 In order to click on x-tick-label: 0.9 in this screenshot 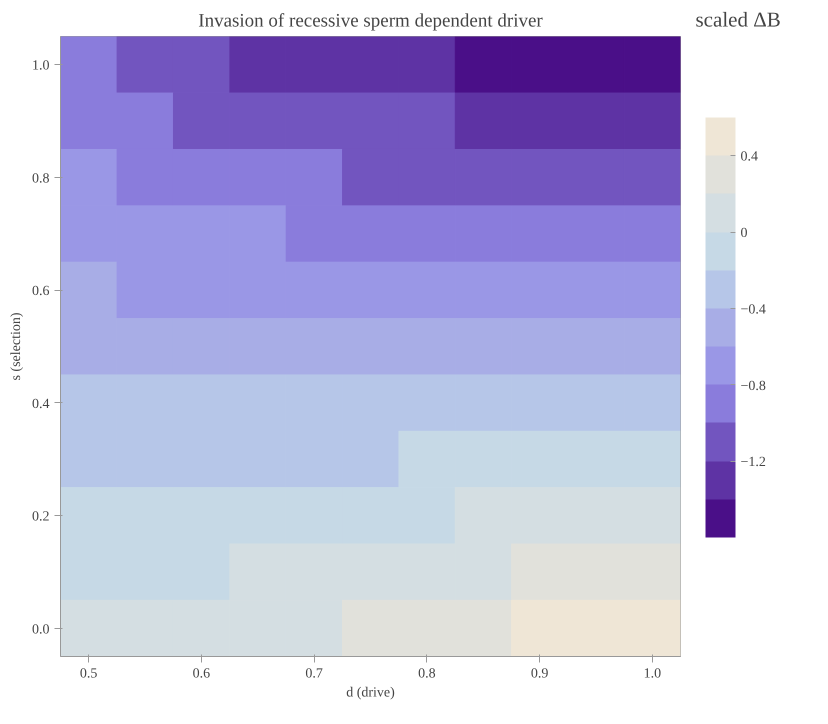, I will do `click(539, 674)`.